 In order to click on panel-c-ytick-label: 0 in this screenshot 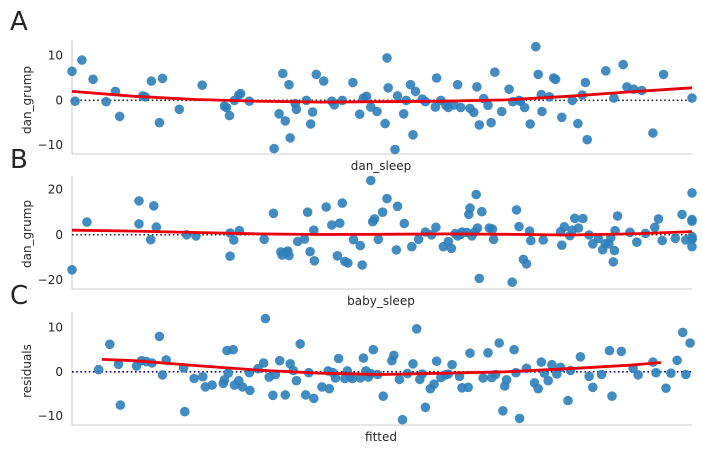, I will do `click(59, 372)`.